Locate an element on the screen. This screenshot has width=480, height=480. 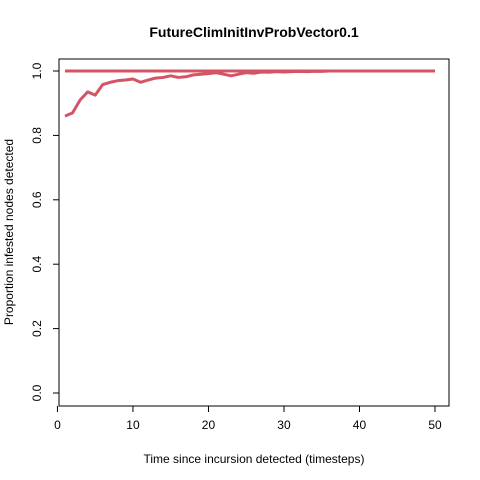
y-tick-label: 0.4 is located at coordinates (37, 264).